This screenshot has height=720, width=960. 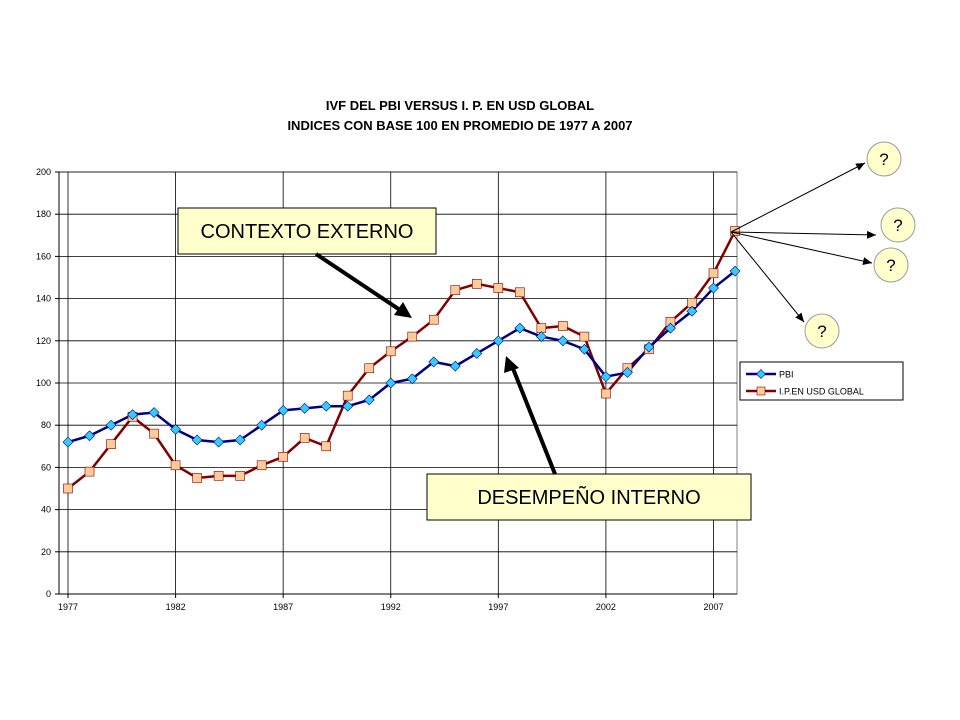 I want to click on x-tick-label: 1987, so click(x=283, y=607).